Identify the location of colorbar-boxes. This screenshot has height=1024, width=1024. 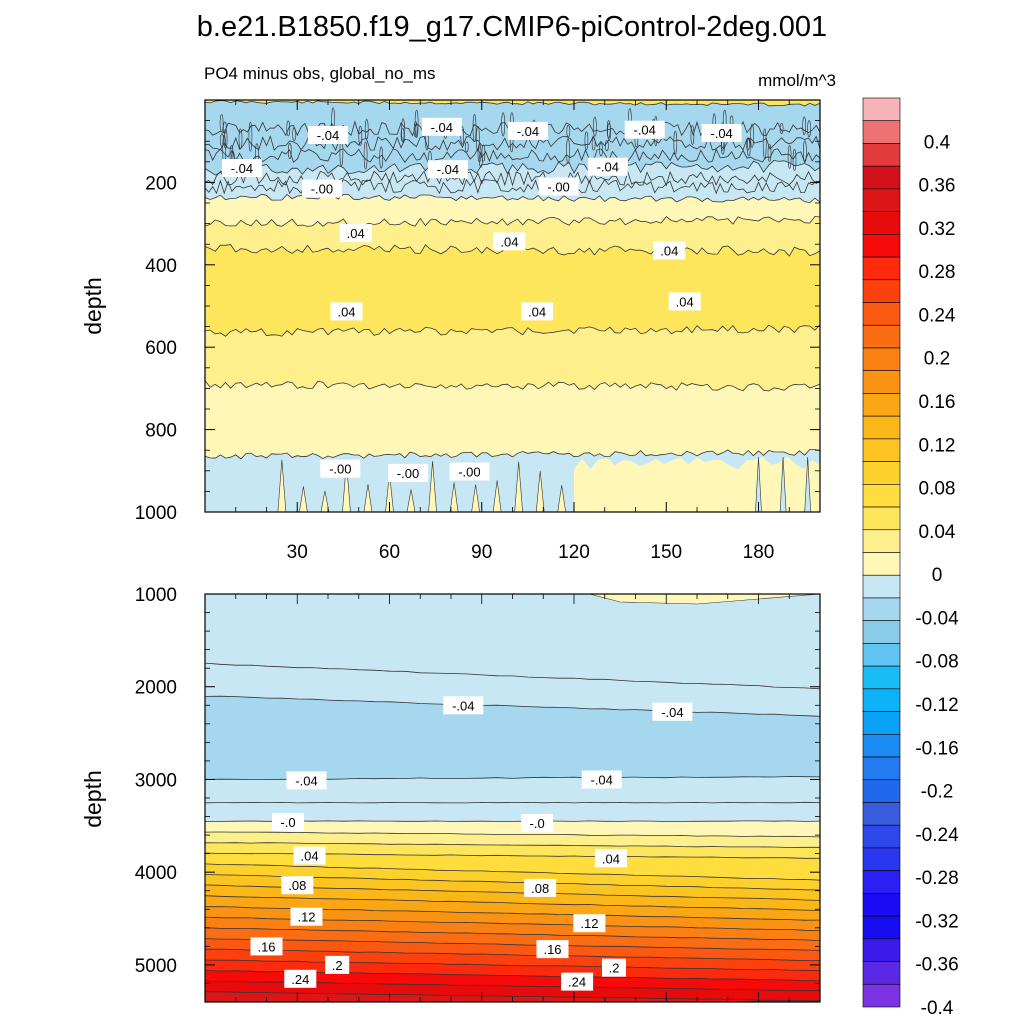
(881, 552).